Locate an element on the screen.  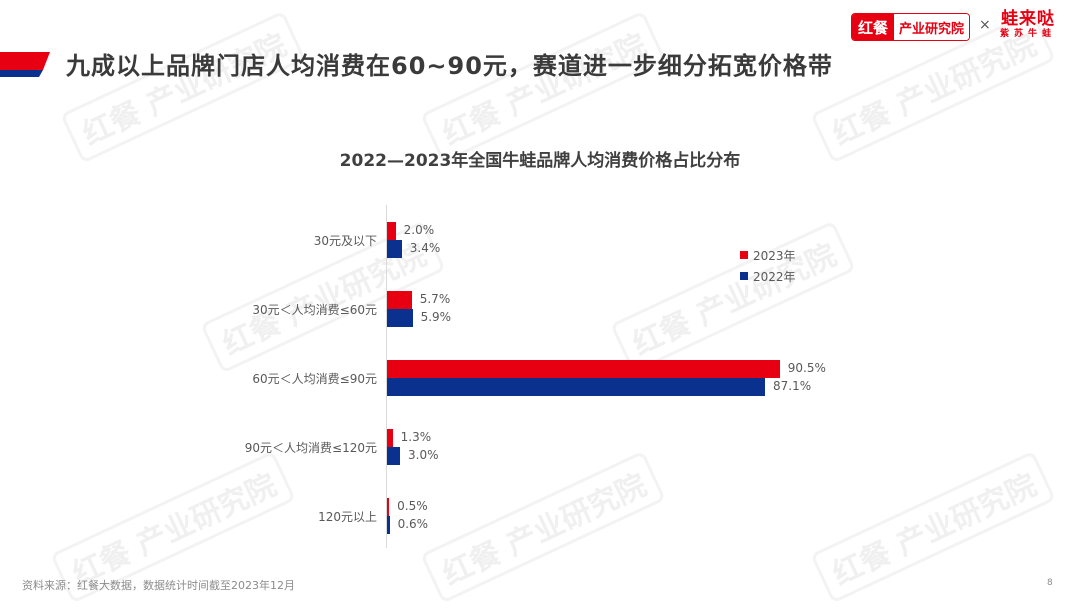
chart-title: 2022—2023年全国牛蛙品牌人均消费价格占比分布 is located at coordinates (540, 161).